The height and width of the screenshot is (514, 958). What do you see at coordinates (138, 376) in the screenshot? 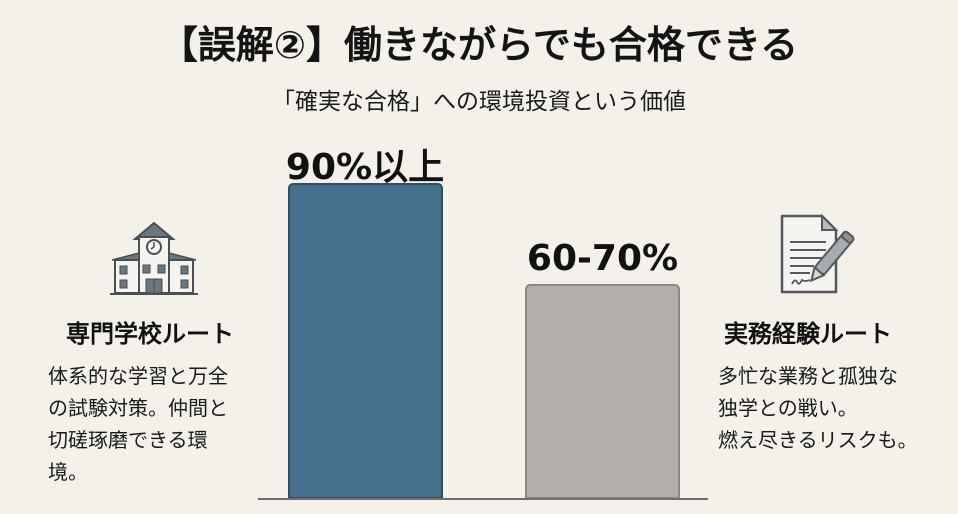
I see `description-line: 体系的な学習と万全` at bounding box center [138, 376].